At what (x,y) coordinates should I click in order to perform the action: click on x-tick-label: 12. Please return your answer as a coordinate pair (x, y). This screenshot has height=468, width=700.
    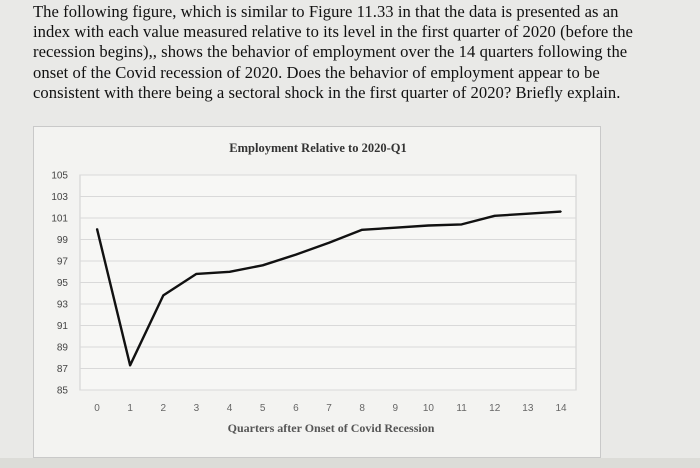
    Looking at the image, I should click on (495, 408).